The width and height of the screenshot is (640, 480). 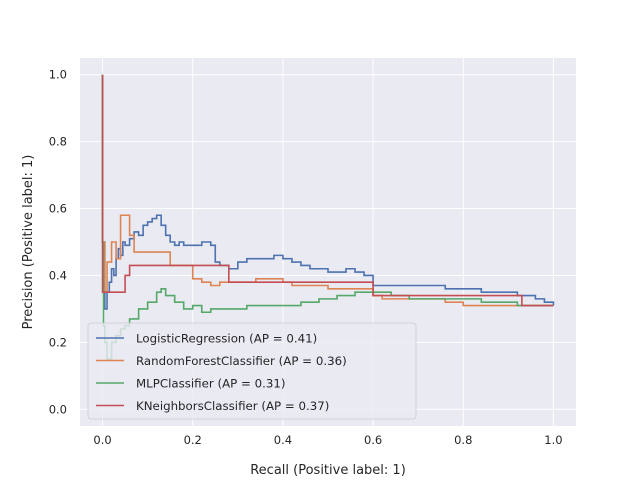 I want to click on x-tick-label: 1.0, so click(x=553, y=440).